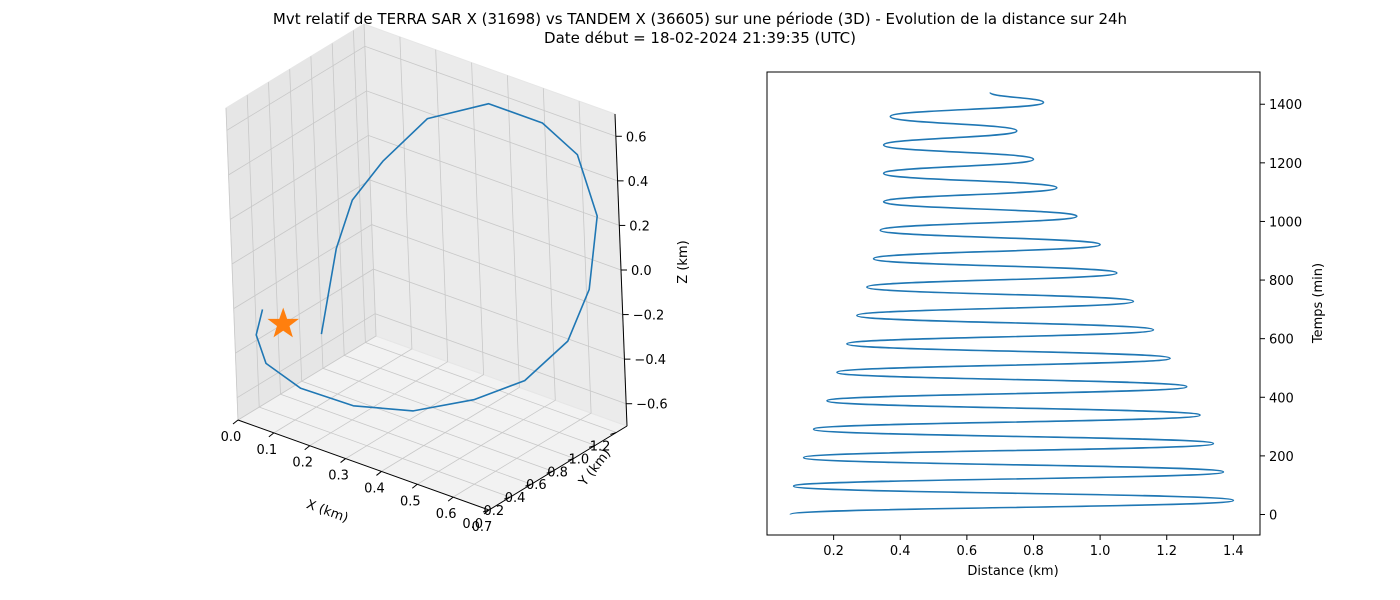  I want to click on y-tick-label: 0.6, so click(536, 485).